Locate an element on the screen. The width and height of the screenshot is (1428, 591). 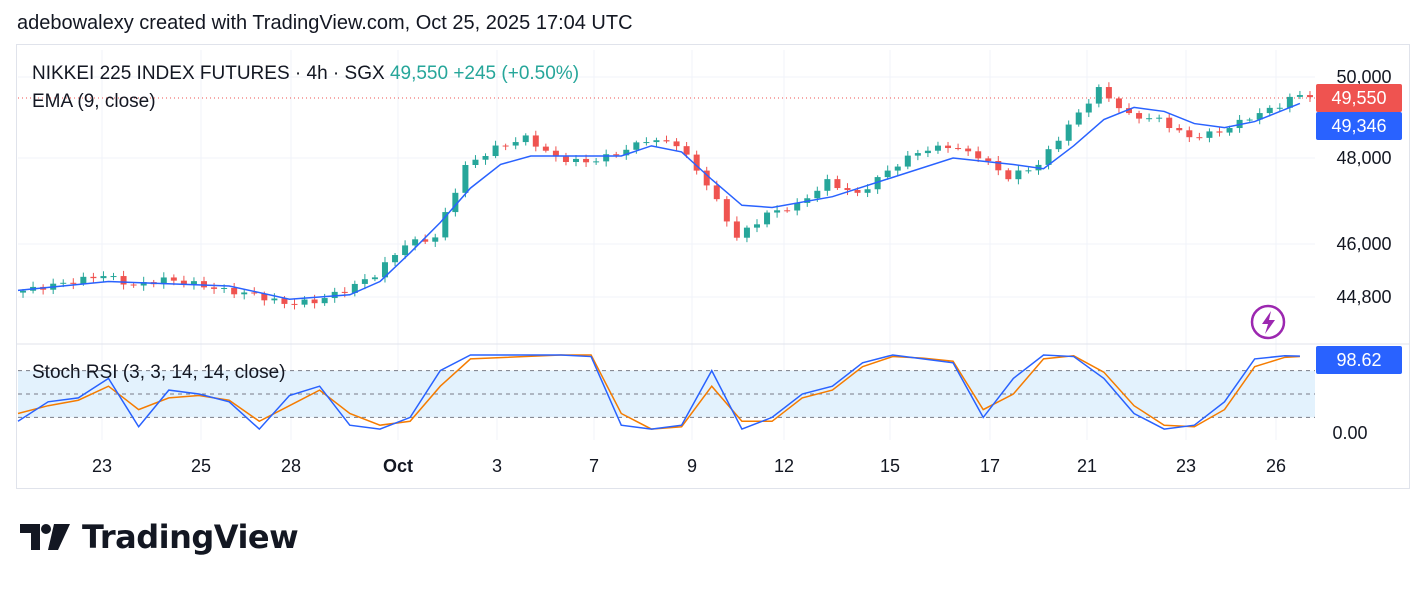
lightning-icon-bolt is located at coordinates (1268, 322).